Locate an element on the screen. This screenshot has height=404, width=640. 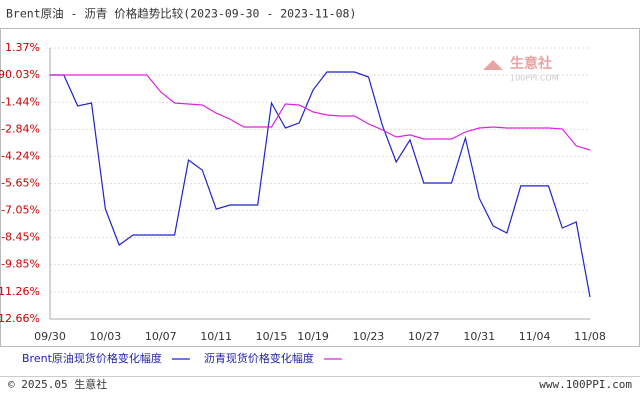
y-tick-label: -7.05% is located at coordinates (20, 210).